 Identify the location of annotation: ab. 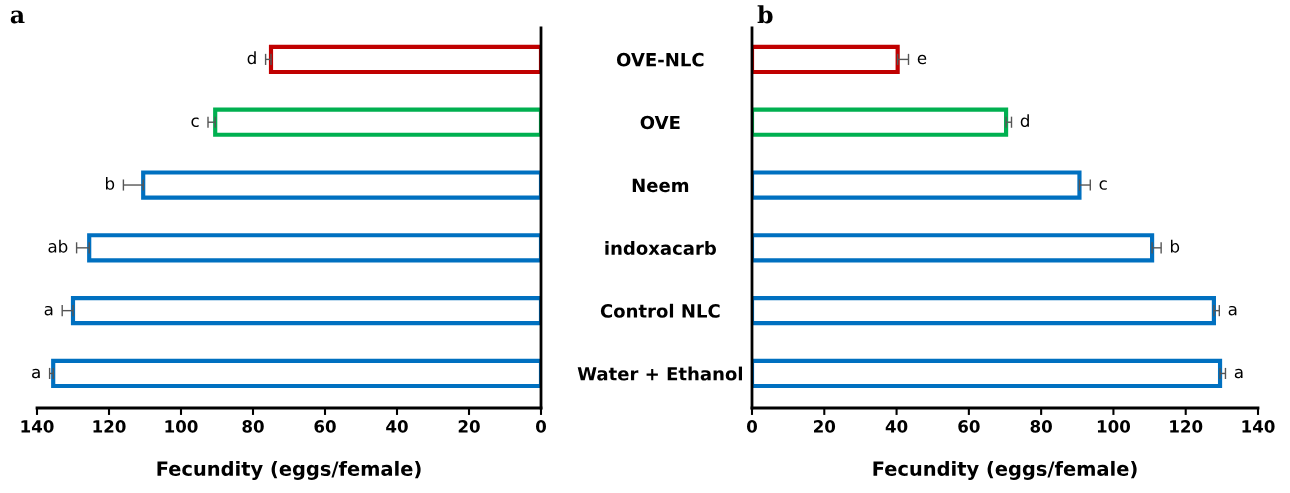
(58, 246).